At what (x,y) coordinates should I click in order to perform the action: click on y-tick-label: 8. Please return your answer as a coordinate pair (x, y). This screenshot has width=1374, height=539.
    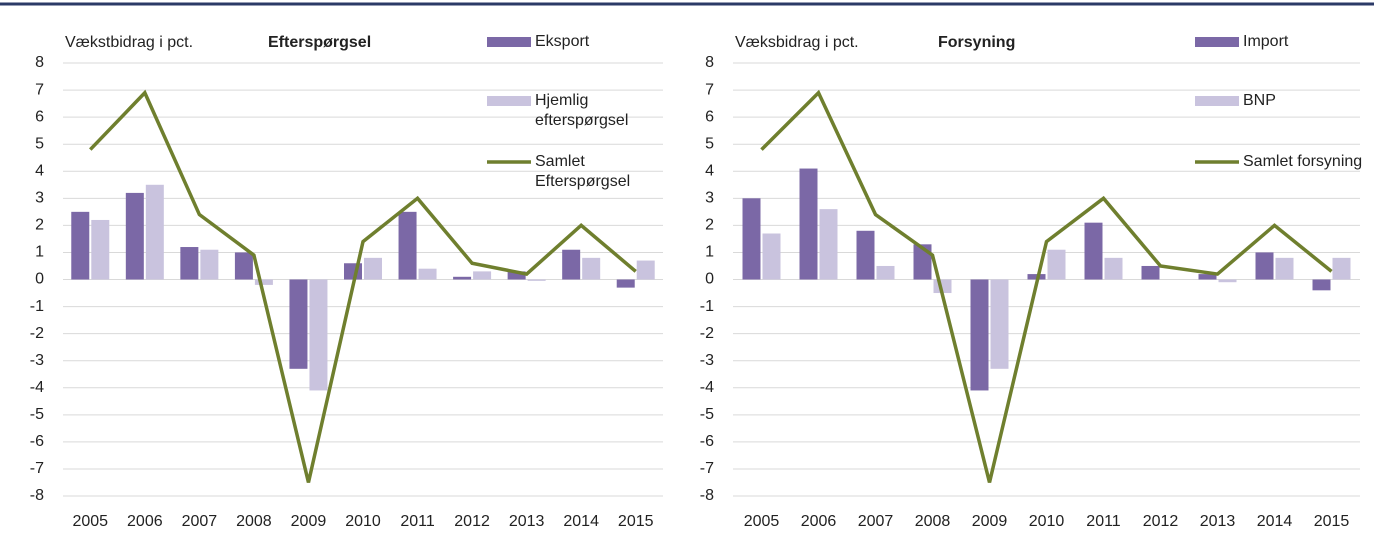
    Looking at the image, I should click on (39, 62).